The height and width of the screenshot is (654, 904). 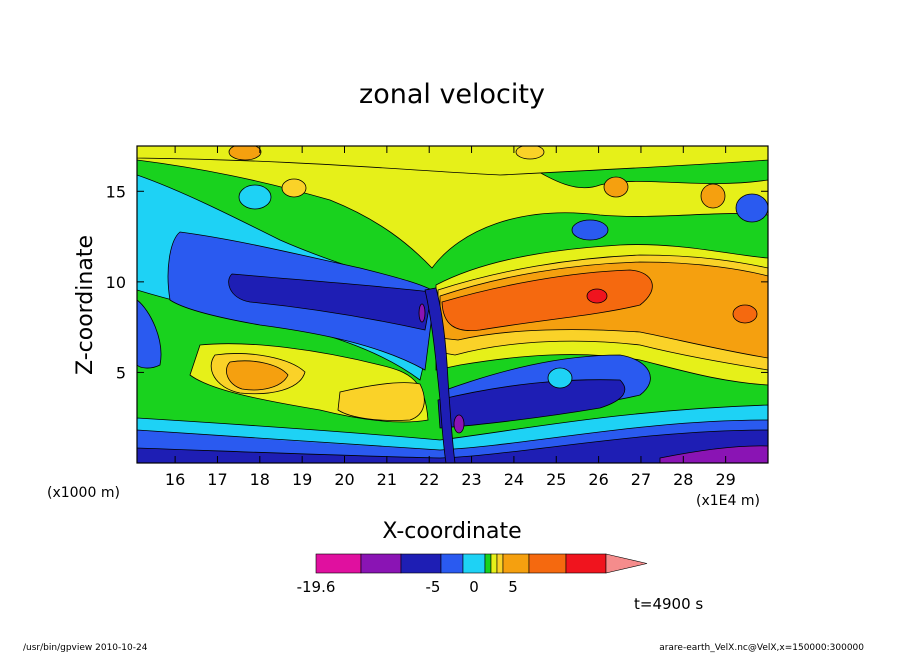 What do you see at coordinates (641, 479) in the screenshot?
I see `x-tick-label: 27` at bounding box center [641, 479].